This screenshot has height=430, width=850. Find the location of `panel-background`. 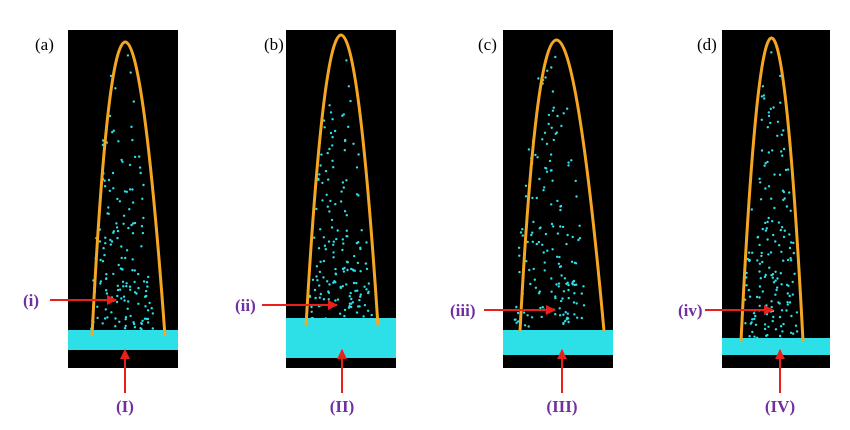

panel-background is located at coordinates (776, 199).